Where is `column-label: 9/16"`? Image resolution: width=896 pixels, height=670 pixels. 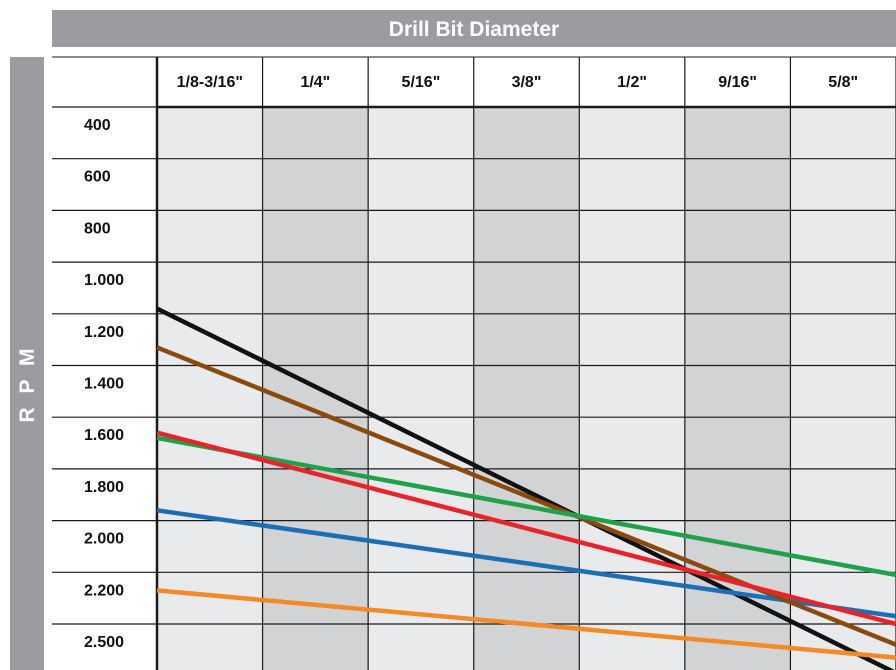
column-label: 9/16" is located at coordinates (737, 82).